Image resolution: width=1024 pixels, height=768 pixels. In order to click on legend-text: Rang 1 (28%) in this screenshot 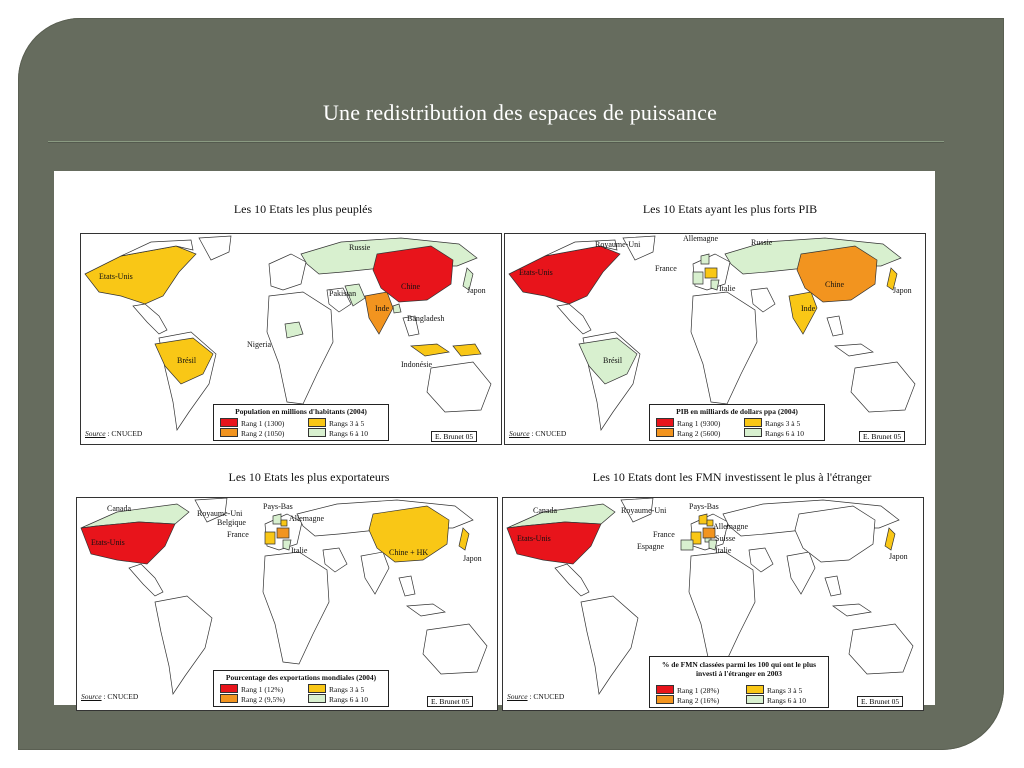, I will do `click(698, 690)`.